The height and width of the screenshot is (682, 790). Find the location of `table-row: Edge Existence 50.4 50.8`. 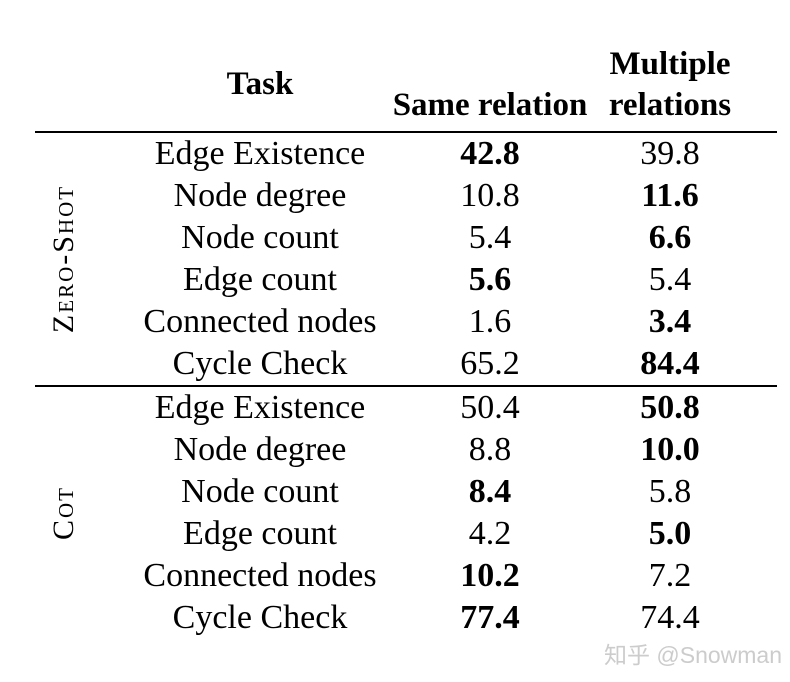

table-row: Edge Existence 50.4 50.8 is located at coordinates (395, 408).